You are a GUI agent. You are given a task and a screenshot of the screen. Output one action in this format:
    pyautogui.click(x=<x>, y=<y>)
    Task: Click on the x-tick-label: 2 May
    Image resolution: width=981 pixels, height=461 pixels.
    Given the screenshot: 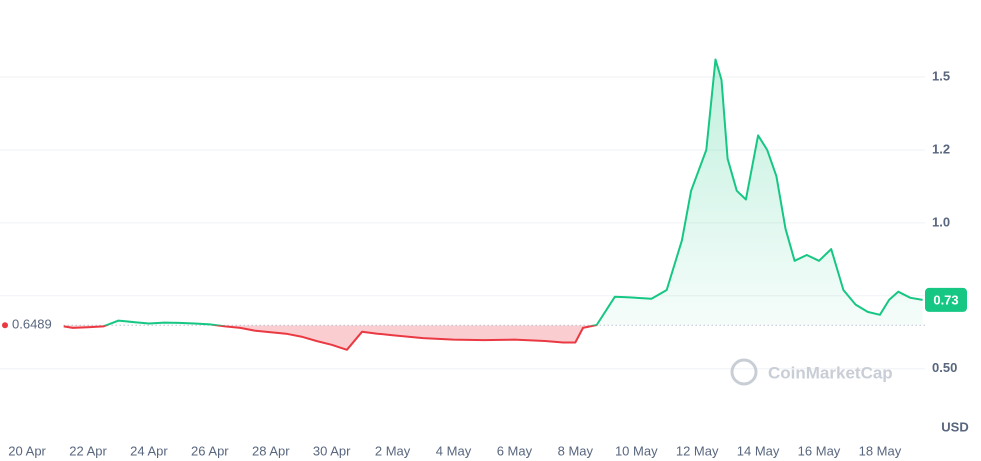 What is the action you would take?
    pyautogui.click(x=393, y=450)
    